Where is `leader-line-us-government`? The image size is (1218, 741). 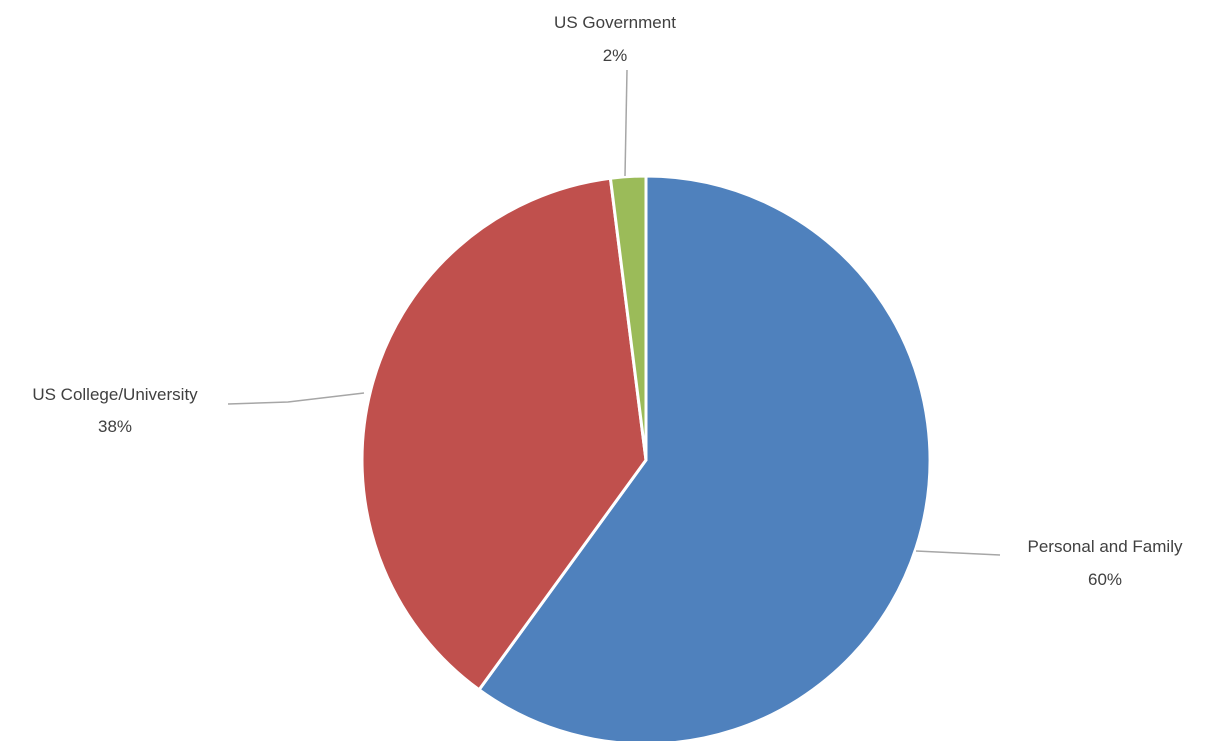
leader-line-us-government is located at coordinates (626, 123).